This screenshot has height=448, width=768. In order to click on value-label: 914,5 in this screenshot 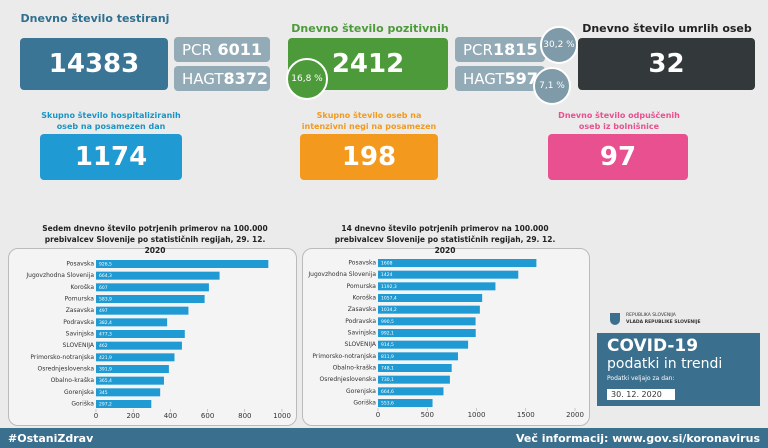, I will do `click(387, 345)`.